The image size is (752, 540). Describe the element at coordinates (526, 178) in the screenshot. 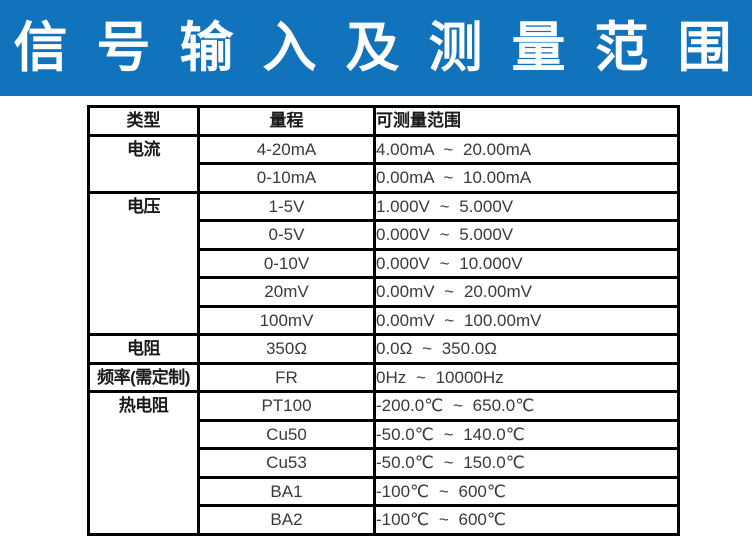

I see `measurable-range-cell: 0.00mA ~ 10.00mA` at that location.